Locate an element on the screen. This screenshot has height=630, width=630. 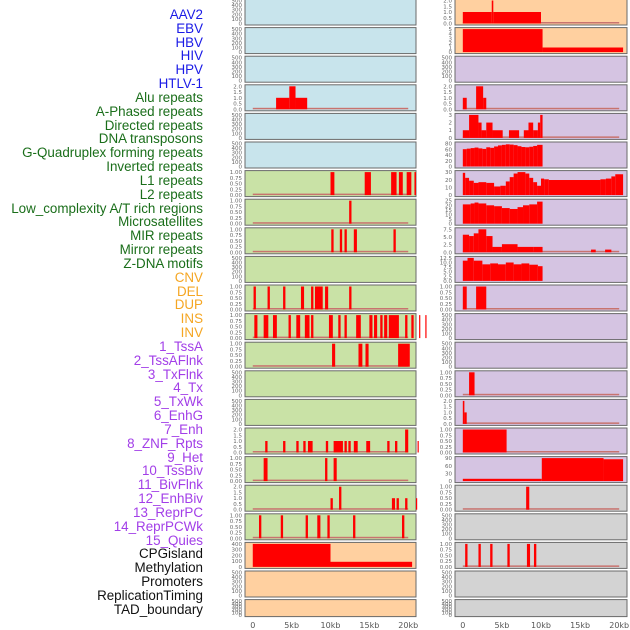
track-label: 1_TssA is located at coordinates (181, 346).